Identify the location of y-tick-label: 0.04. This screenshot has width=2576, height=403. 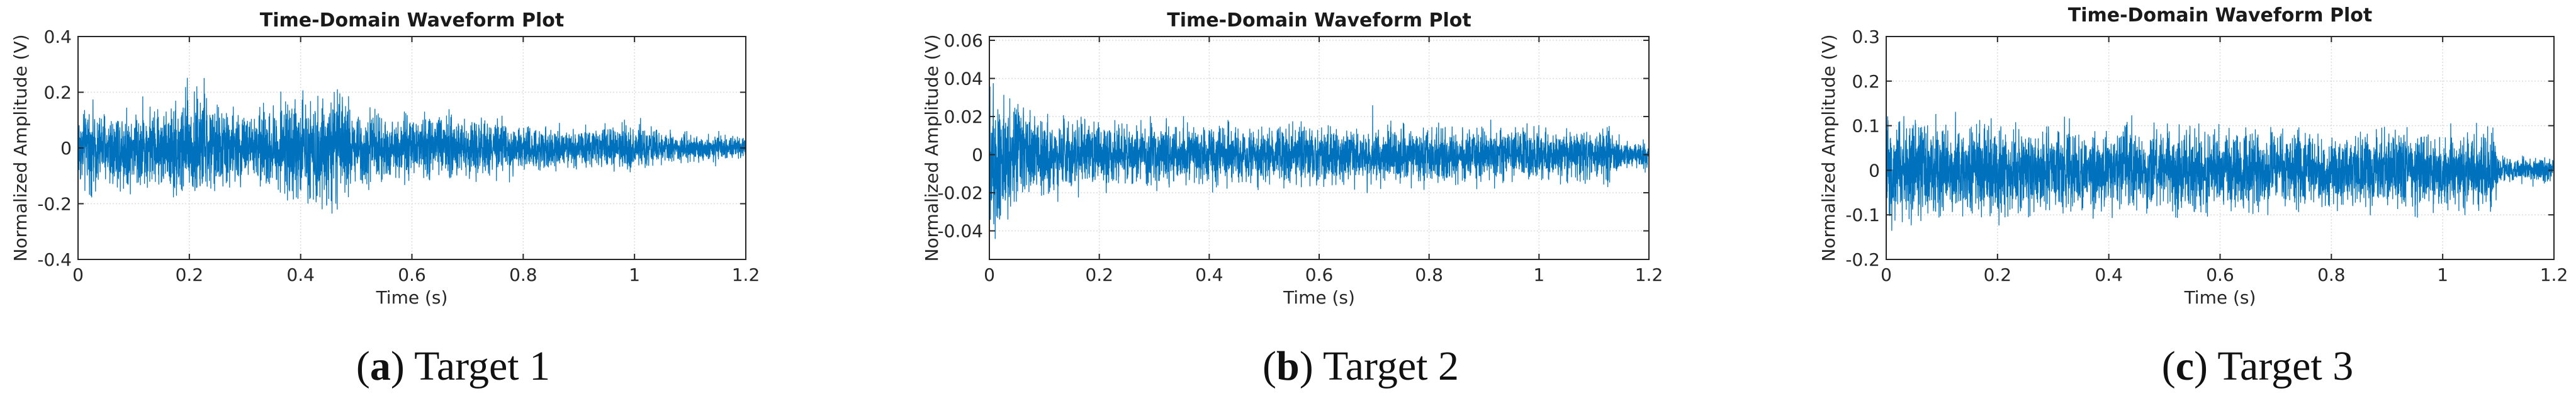
(963, 79).